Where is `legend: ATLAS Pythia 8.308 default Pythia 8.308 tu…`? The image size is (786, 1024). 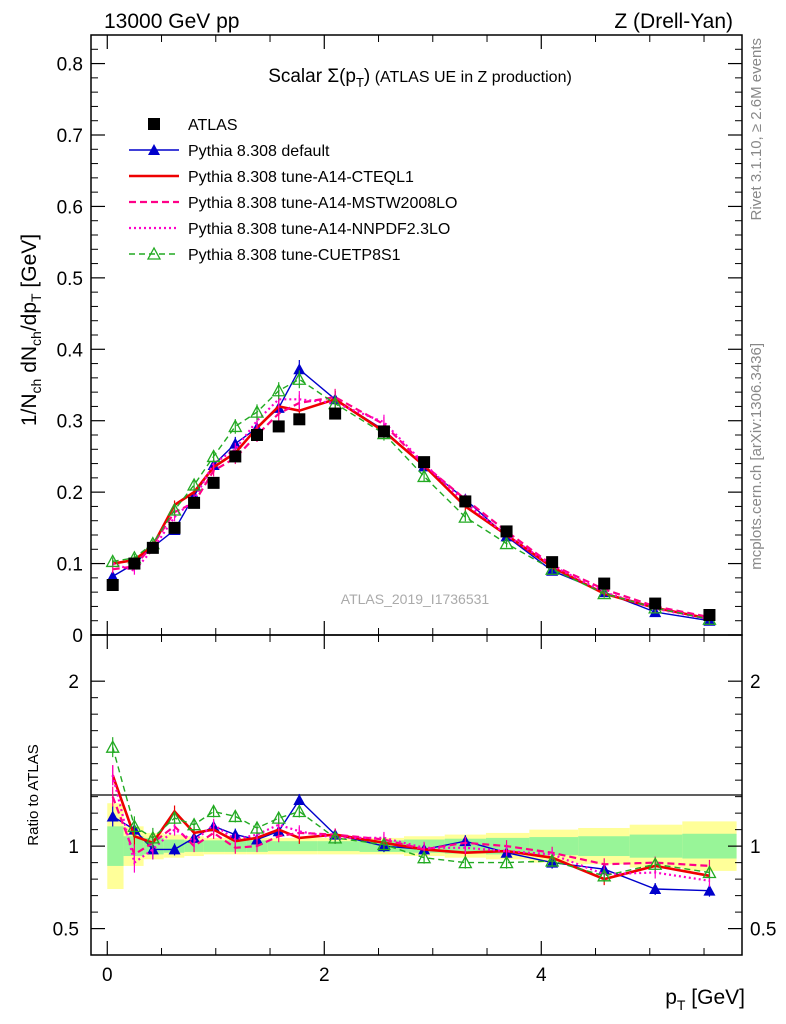
legend: ATLAS Pythia 8.308 default Pythia 8.308 tu… is located at coordinates (293, 190).